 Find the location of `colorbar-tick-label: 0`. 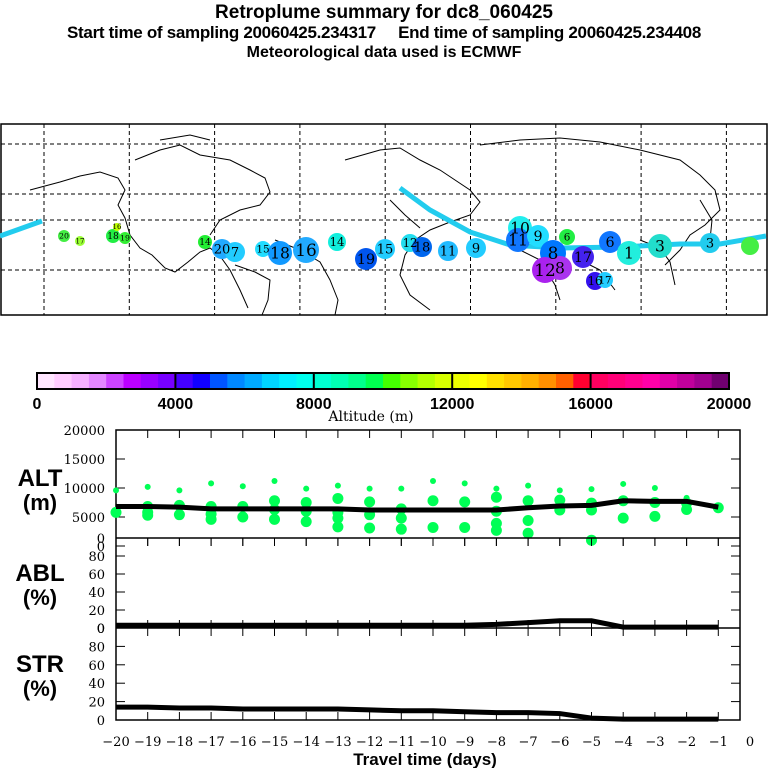

colorbar-tick-label: 0 is located at coordinates (37, 404).